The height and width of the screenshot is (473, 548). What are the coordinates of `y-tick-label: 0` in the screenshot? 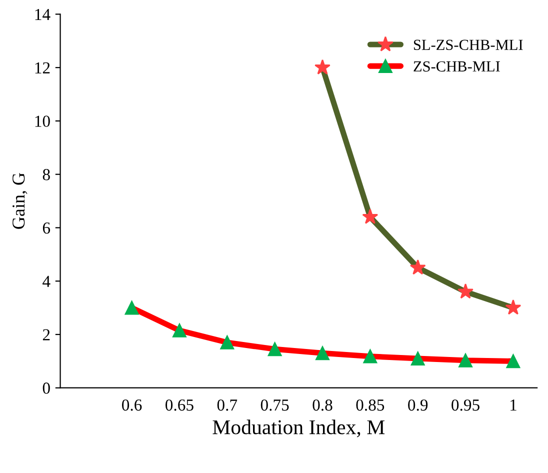 It's located at (46, 388).